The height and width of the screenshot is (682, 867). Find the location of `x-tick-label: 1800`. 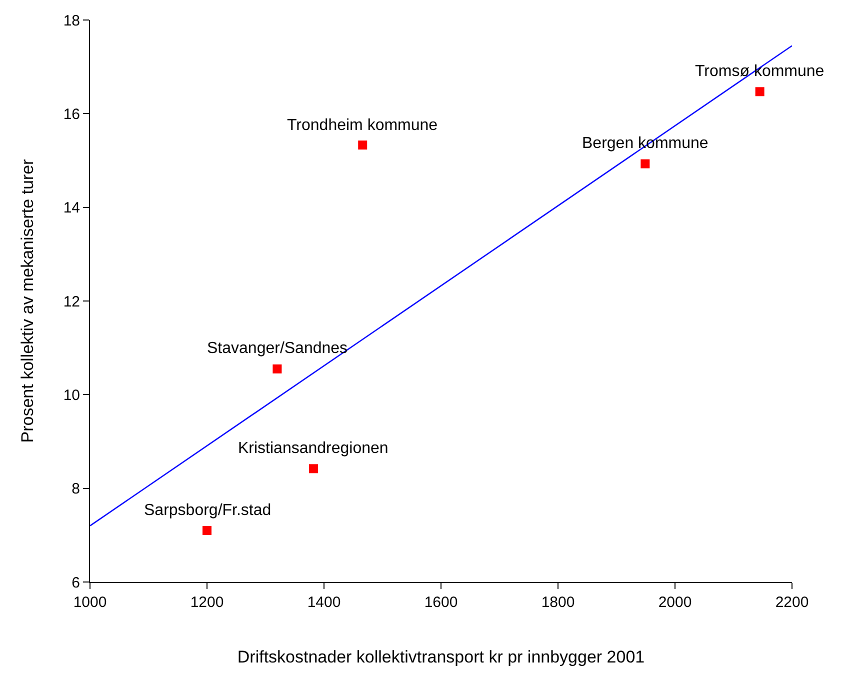

x-tick-label: 1800 is located at coordinates (558, 602).